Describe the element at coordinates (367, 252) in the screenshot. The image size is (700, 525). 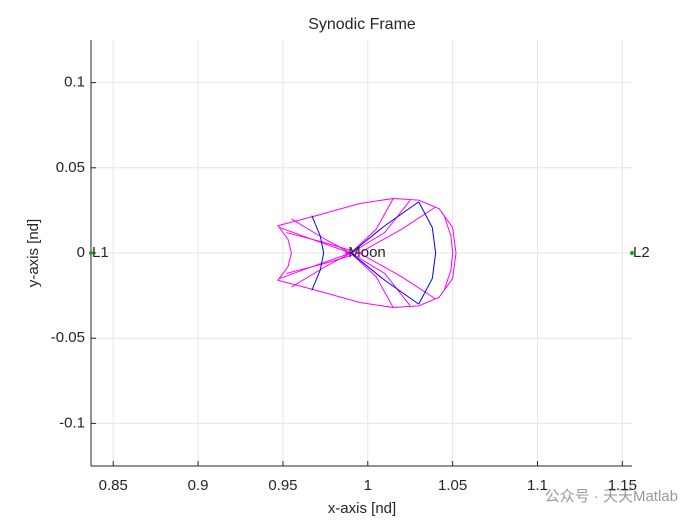
I see `point-label: Moon` at that location.